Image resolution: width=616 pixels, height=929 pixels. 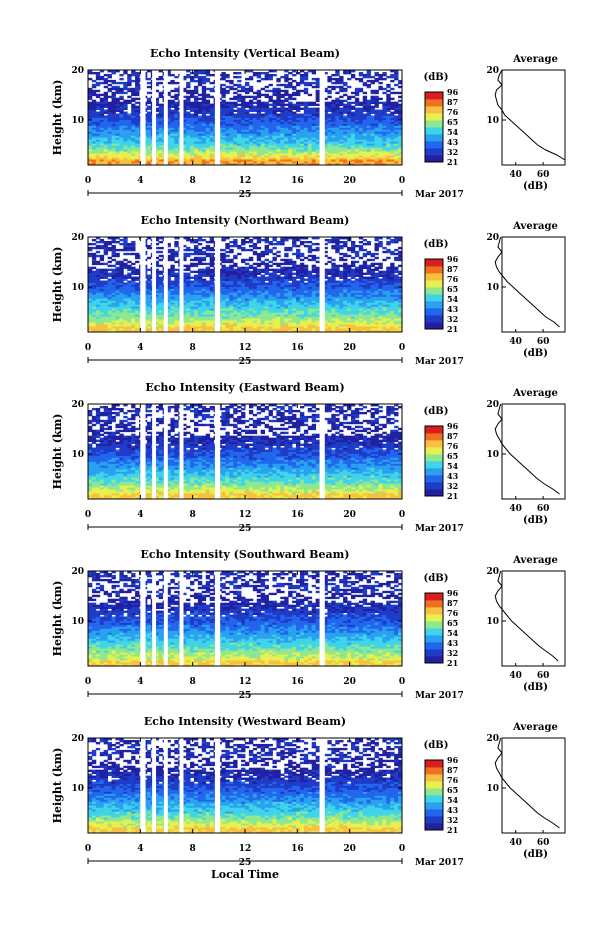 I want to click on panel-title: Echo Intensity (Eastward Beam), so click(x=244, y=387).